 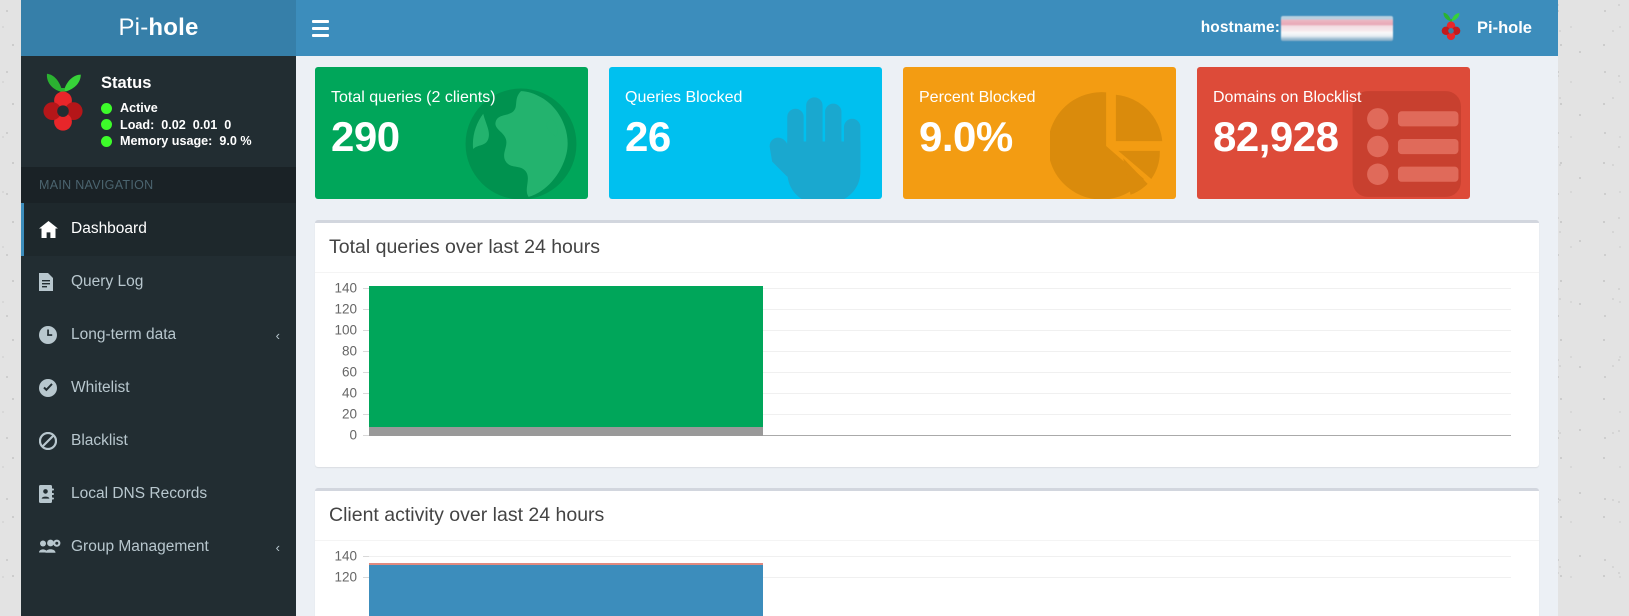 I want to click on top-header: Pi-hole hostname:, so click(x=789, y=28).